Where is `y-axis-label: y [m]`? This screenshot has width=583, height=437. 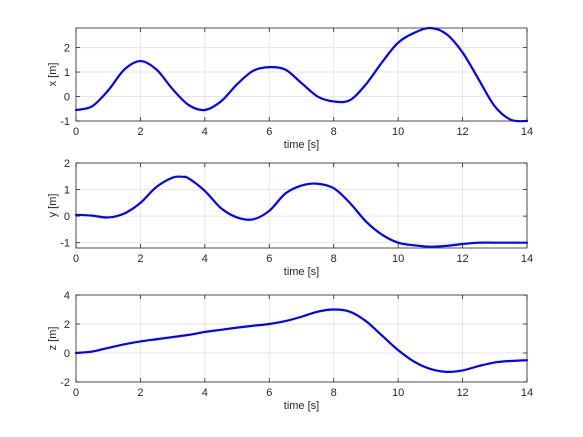 y-axis-label: y [m] is located at coordinates (53, 206).